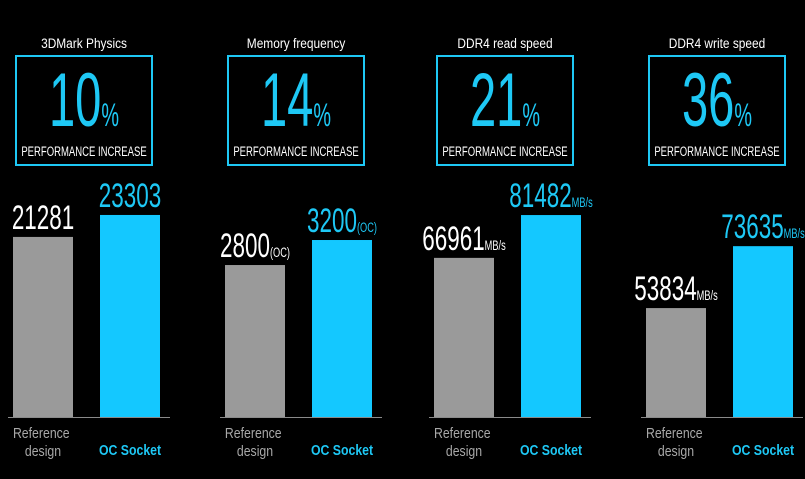 This screenshot has height=479, width=805. Describe the element at coordinates (505, 101) in the screenshot. I see `increase-value: 21%` at that location.